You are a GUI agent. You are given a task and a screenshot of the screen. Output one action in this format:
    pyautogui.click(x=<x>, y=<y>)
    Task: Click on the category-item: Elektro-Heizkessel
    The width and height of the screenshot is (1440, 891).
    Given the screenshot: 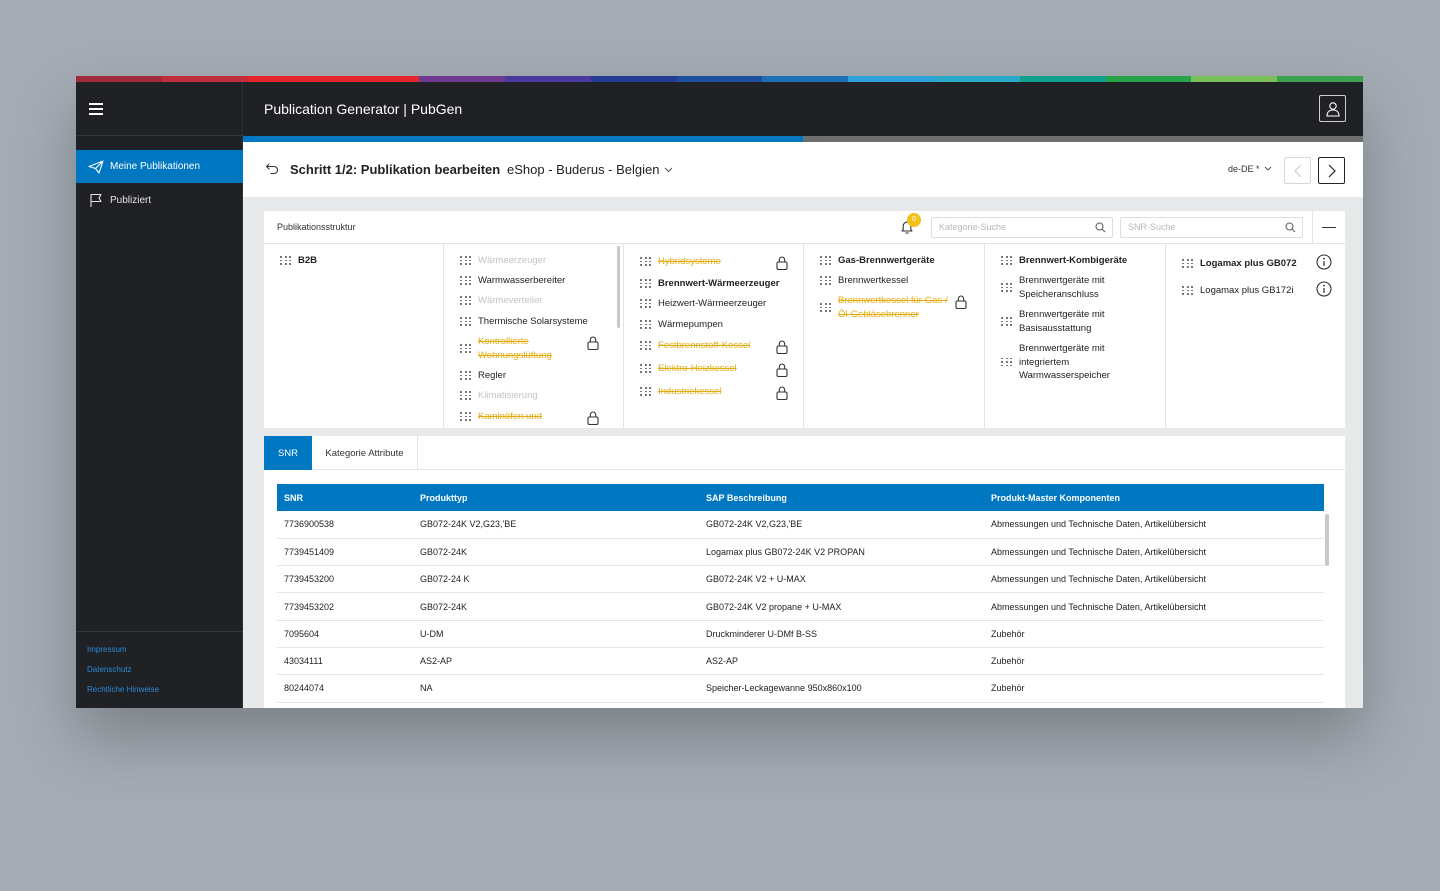 What is the action you would take?
    pyautogui.click(x=714, y=369)
    